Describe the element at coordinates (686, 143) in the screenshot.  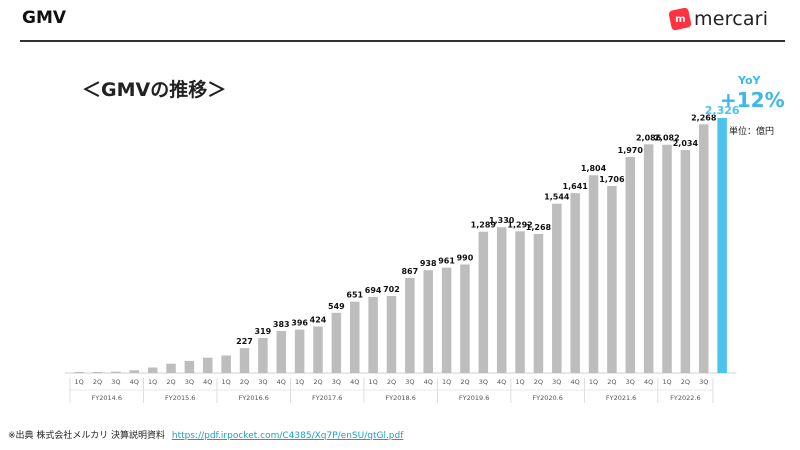
I see `bar-value-label: 2,034` at that location.